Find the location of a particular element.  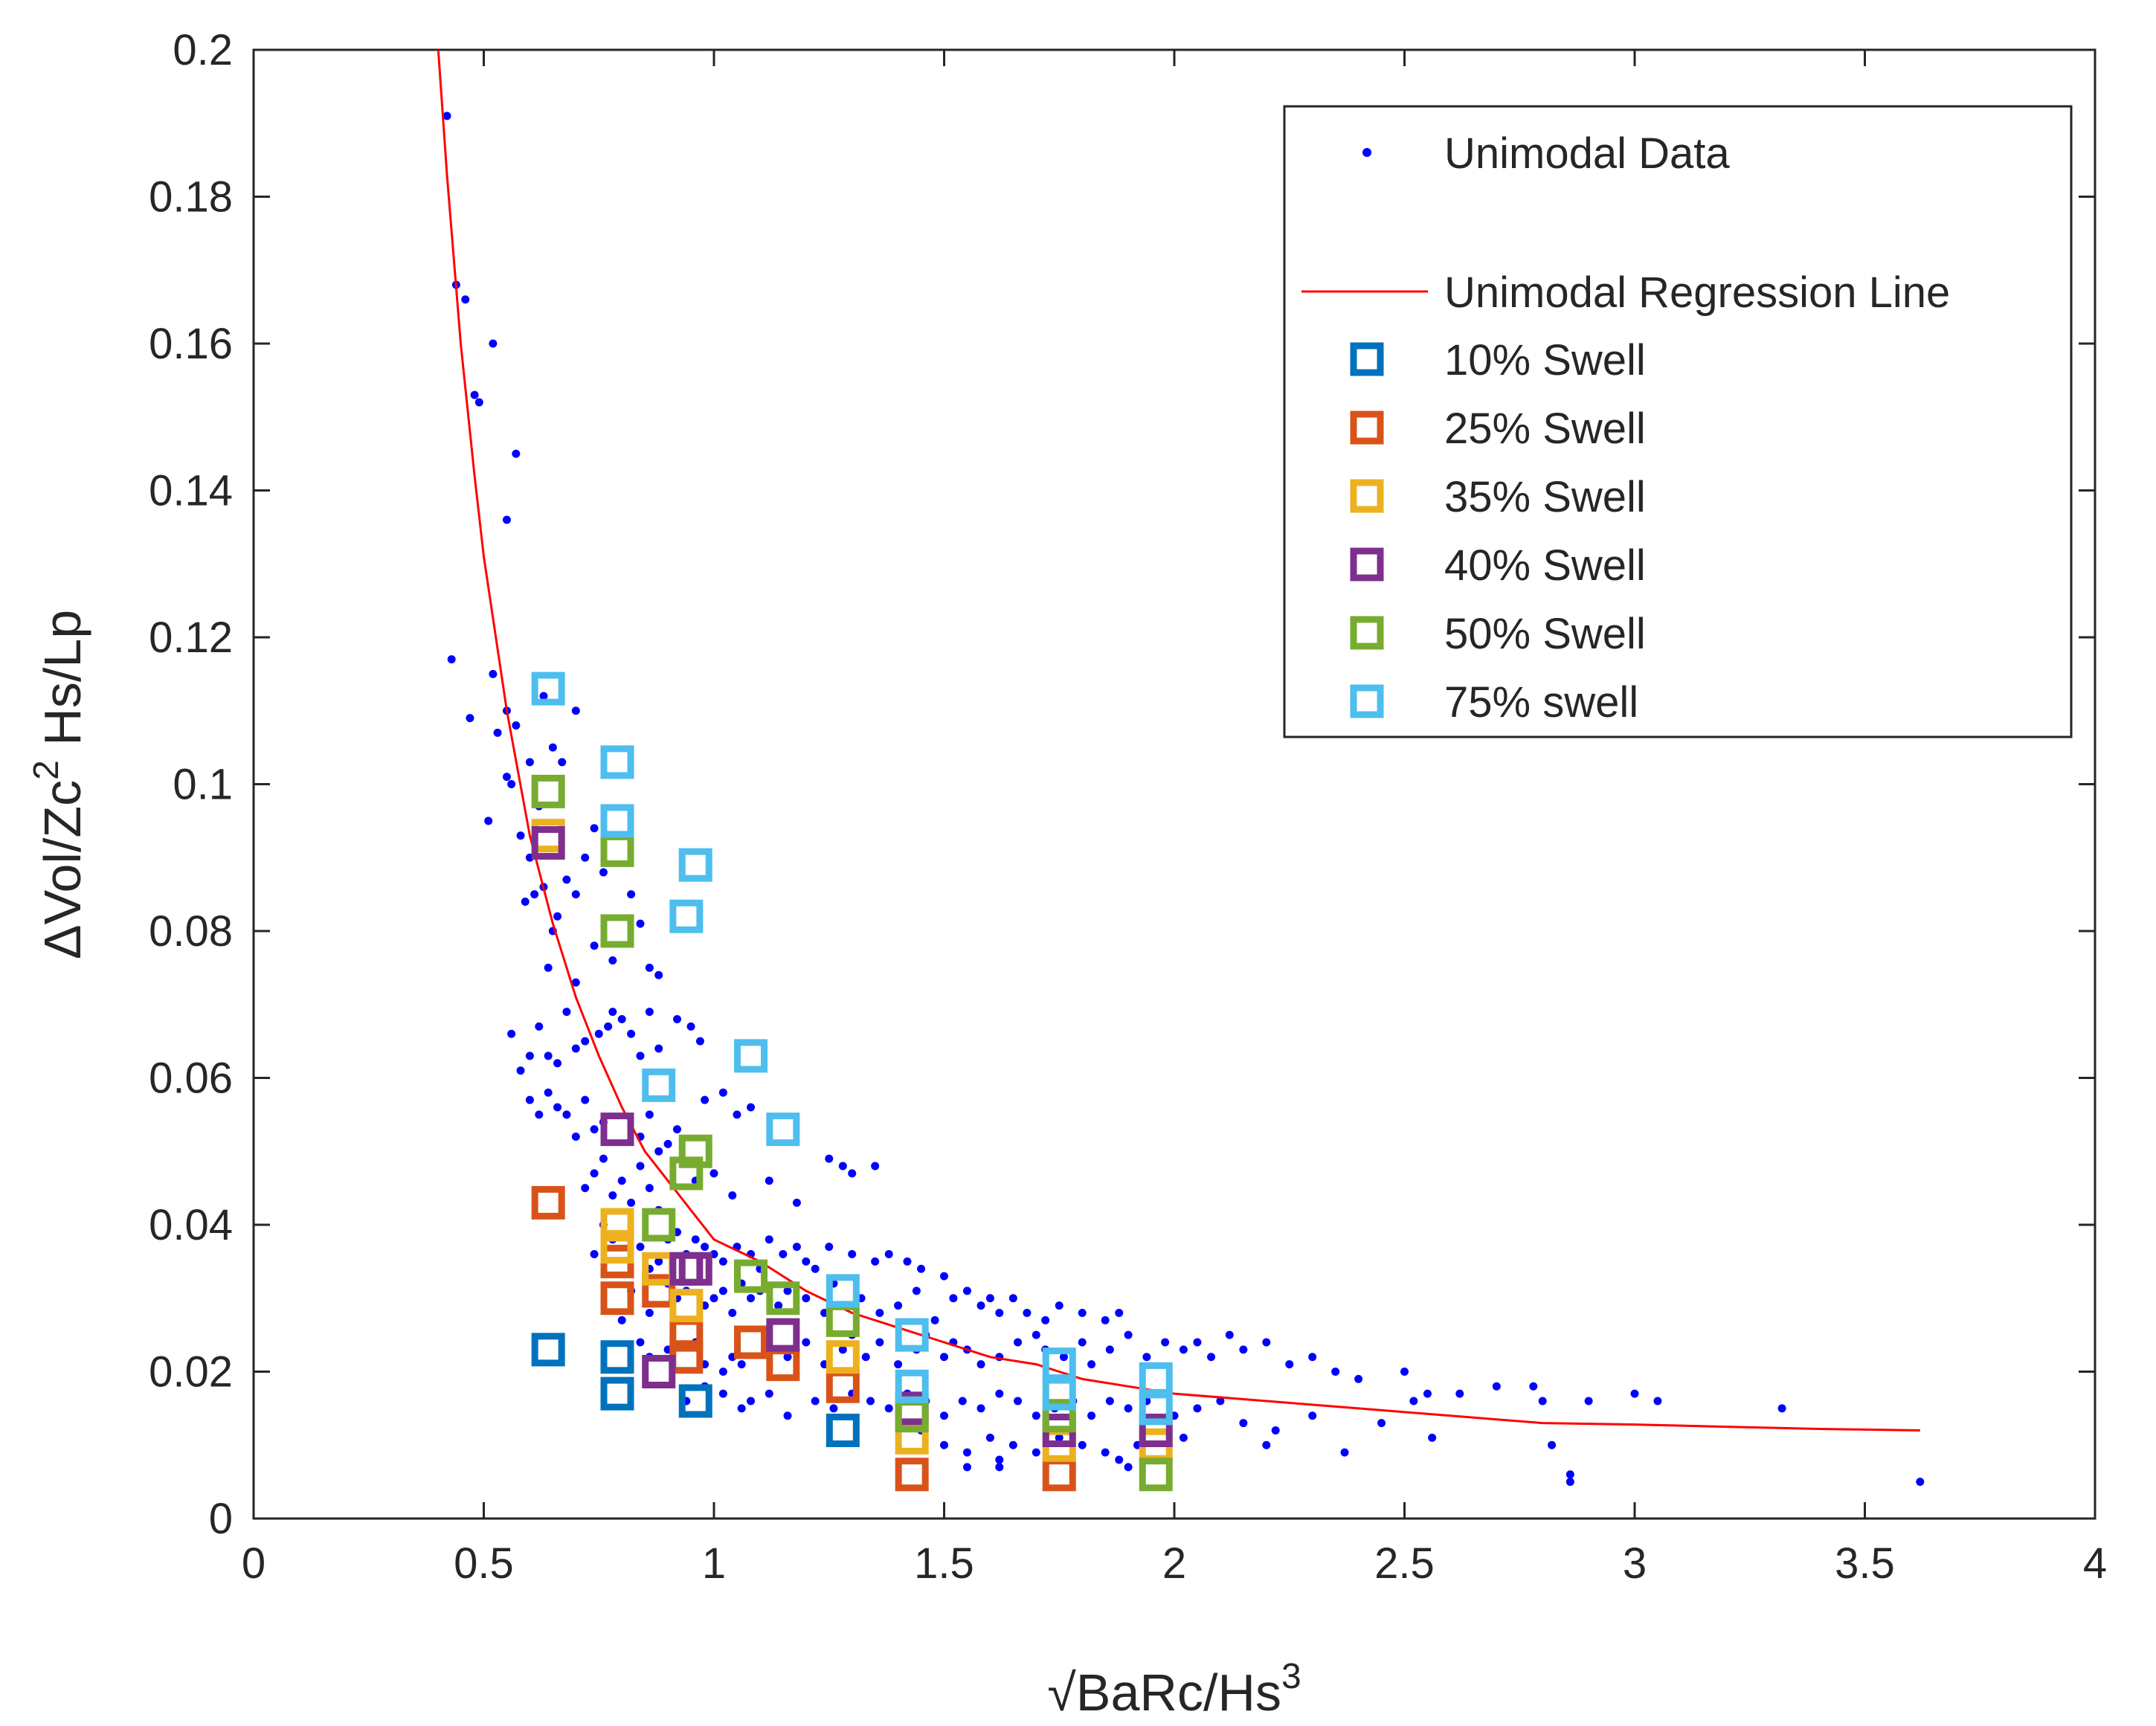

y-axis-label-text: ΔVol/Zc is located at coordinates (62, 869).